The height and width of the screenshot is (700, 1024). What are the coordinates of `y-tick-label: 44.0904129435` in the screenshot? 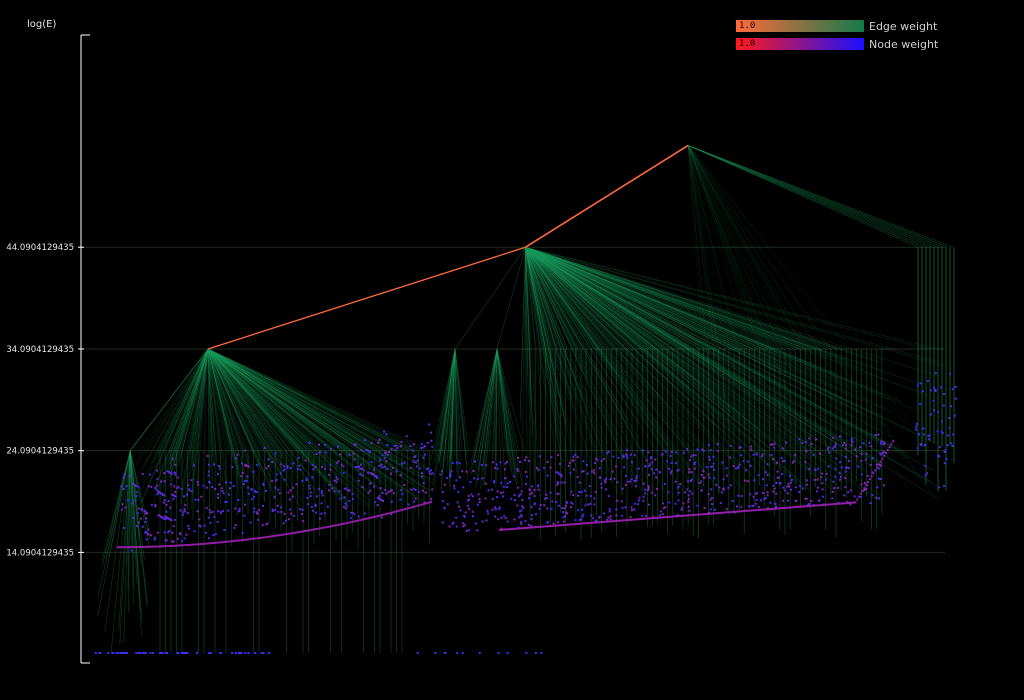 It's located at (40, 248).